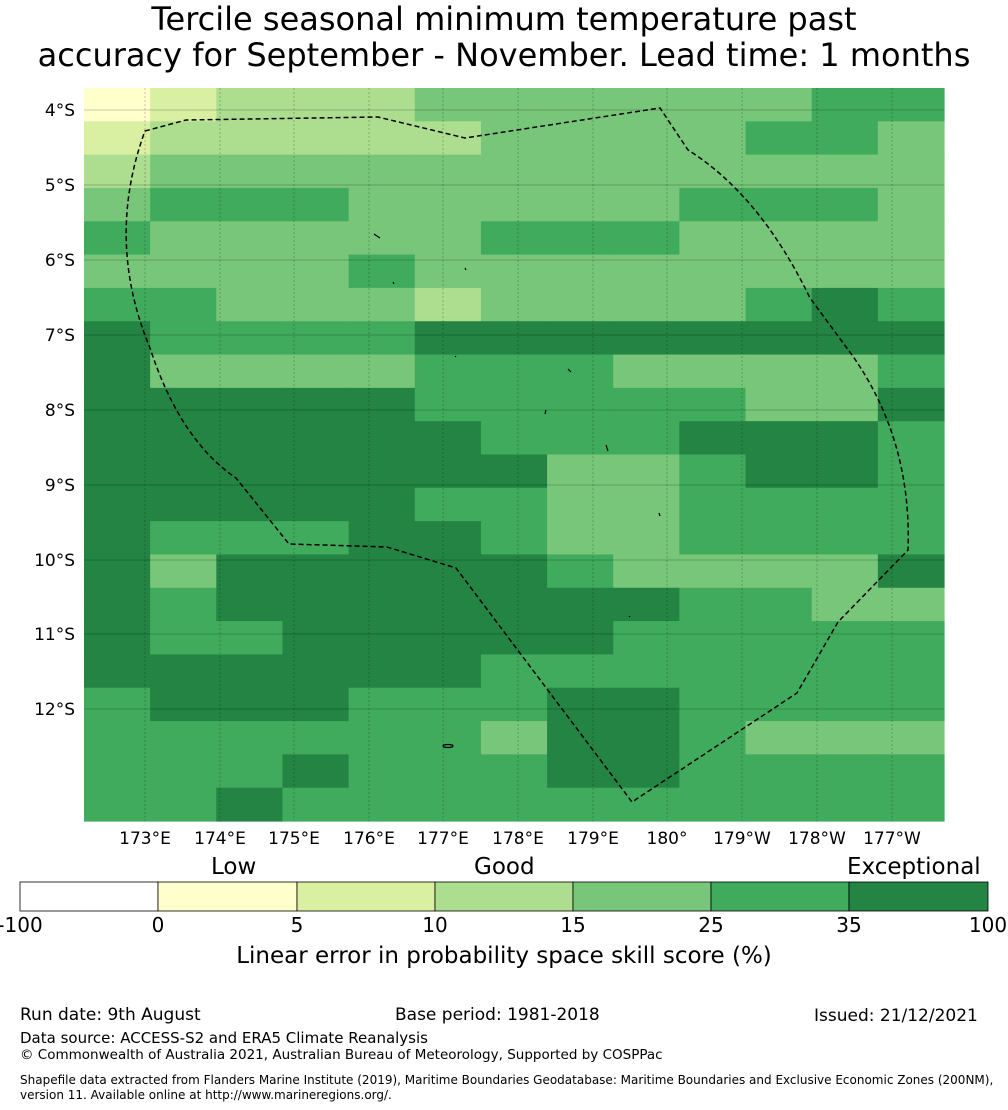 This screenshot has width=1008, height=1110. Describe the element at coordinates (504, 896) in the screenshot. I see `colorbar` at that location.